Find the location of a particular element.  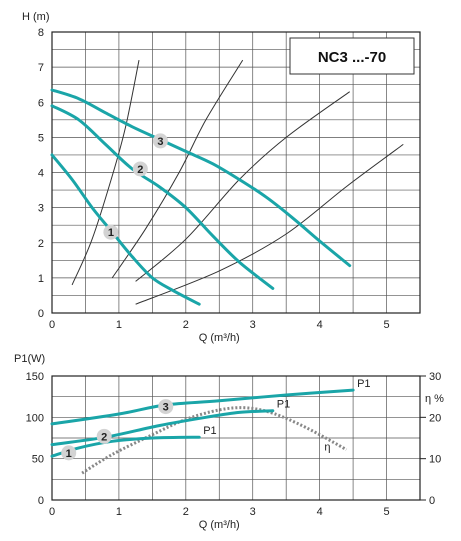

efficiency-curve is located at coordinates (214, 440).